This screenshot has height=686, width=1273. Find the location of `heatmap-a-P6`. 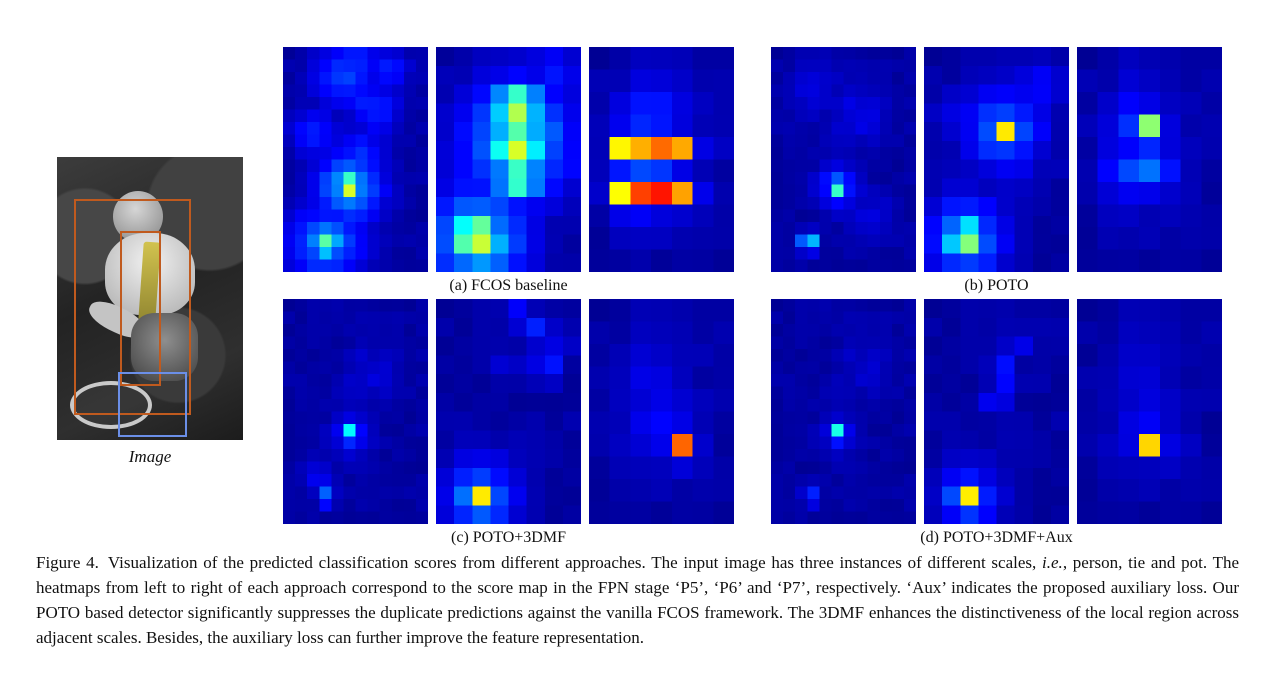

heatmap-a-P6 is located at coordinates (508, 159).